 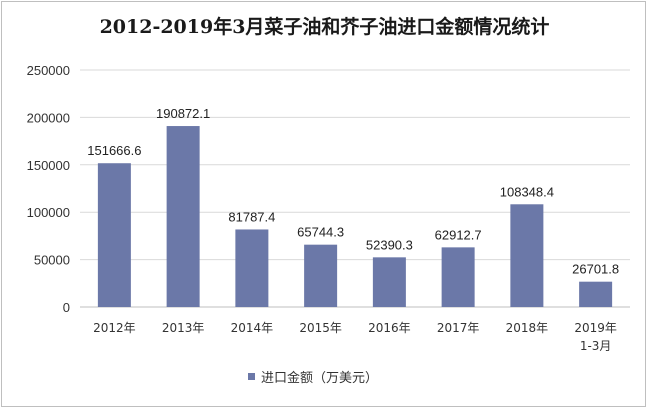 What do you see at coordinates (595, 328) in the screenshot?
I see `x-tick-label: 2019年` at bounding box center [595, 328].